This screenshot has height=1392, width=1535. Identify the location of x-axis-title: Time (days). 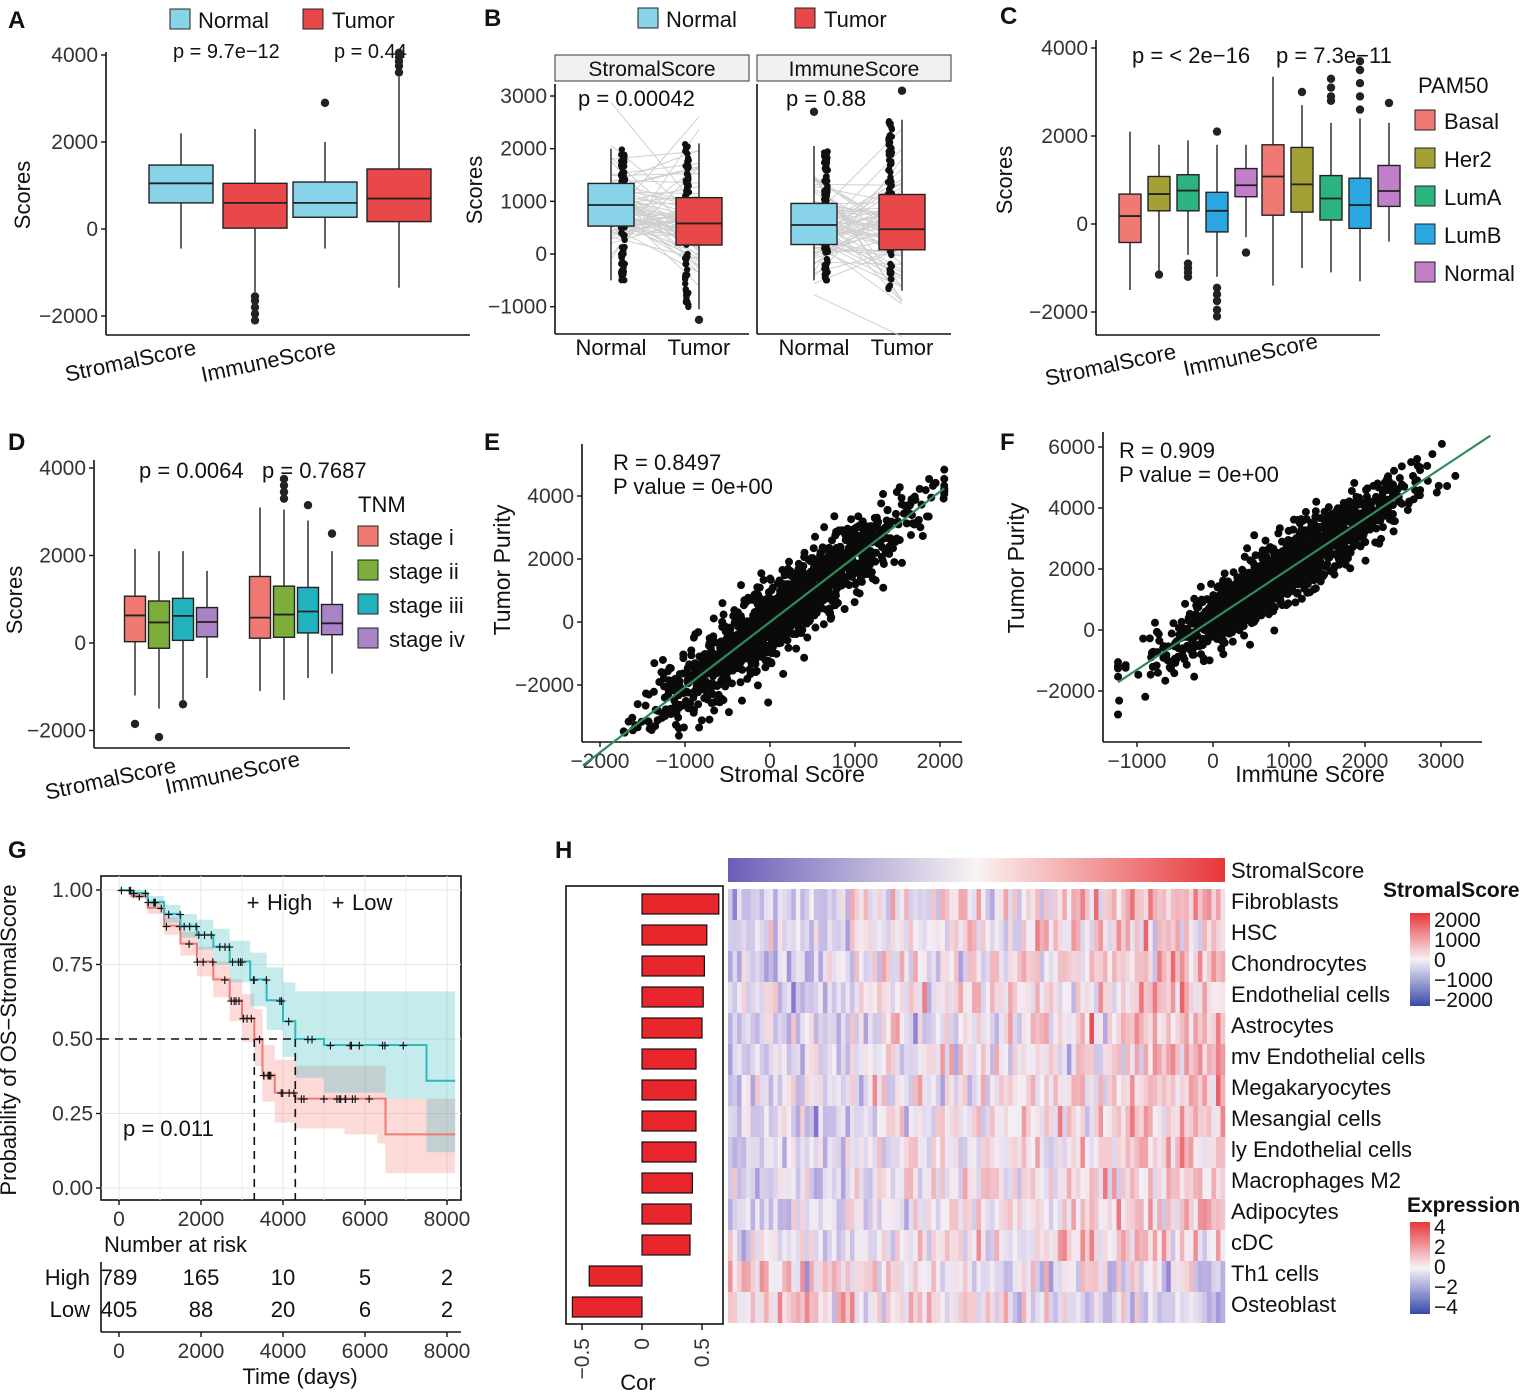
(299, 1376).